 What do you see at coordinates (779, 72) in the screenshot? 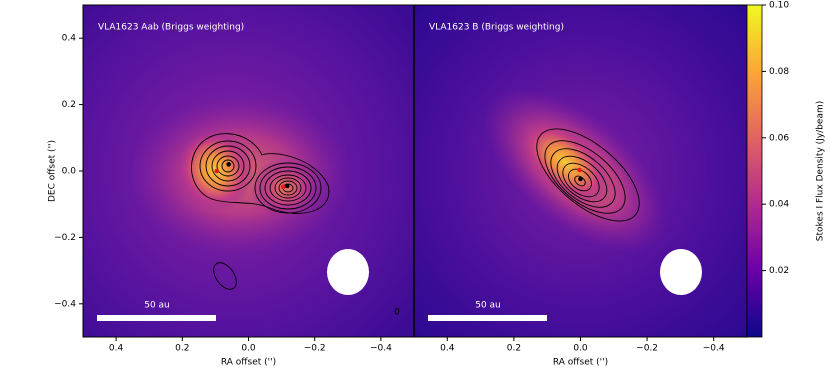
I see `colorbar-tick-label: 0.08` at bounding box center [779, 72].